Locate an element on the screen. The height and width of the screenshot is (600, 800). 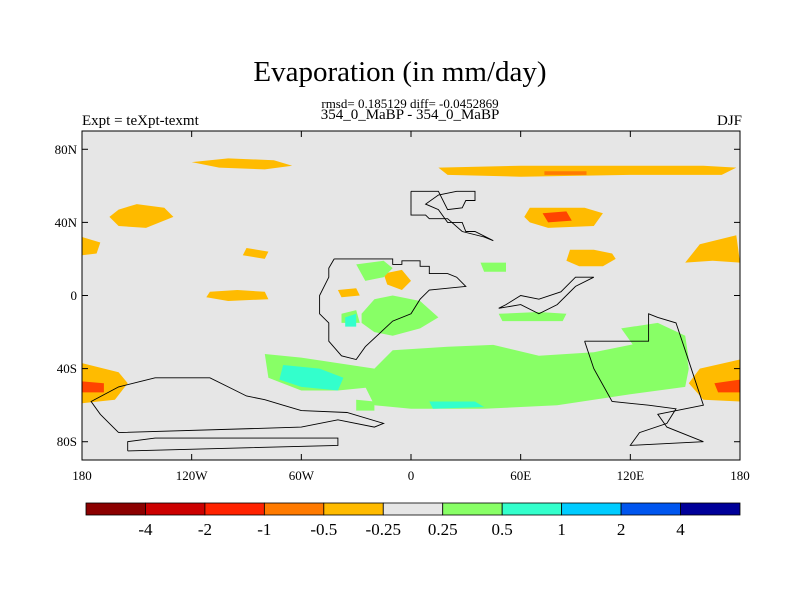
colorbar-label: 1 is located at coordinates (561, 529).